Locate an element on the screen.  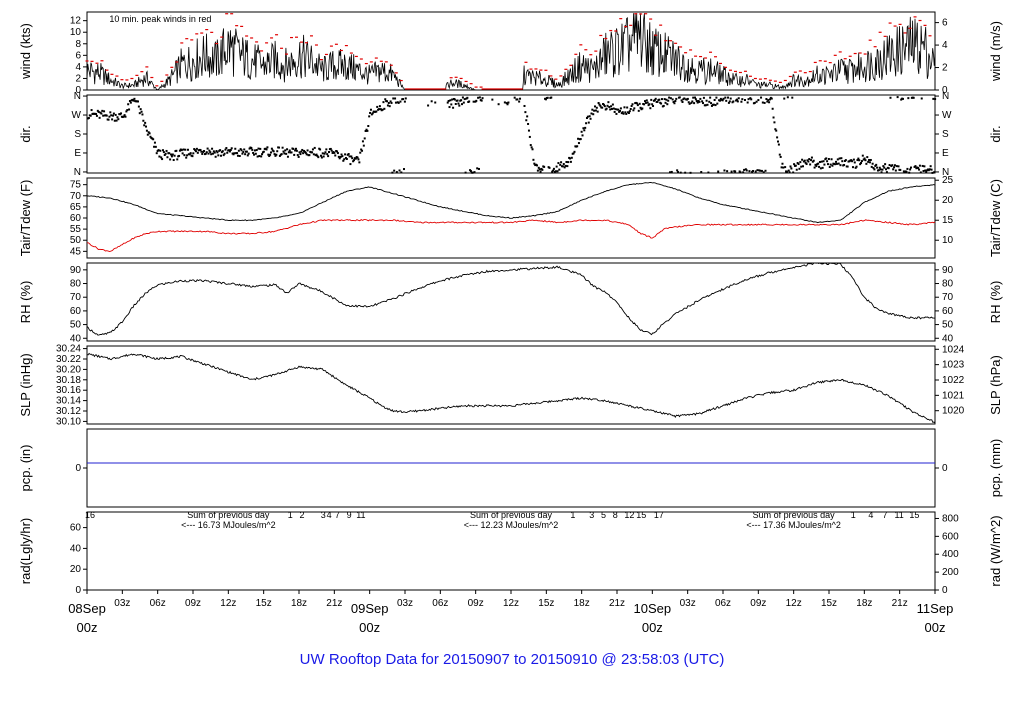
tick-label-slp-inhg: 30.24 is located at coordinates (68, 349).